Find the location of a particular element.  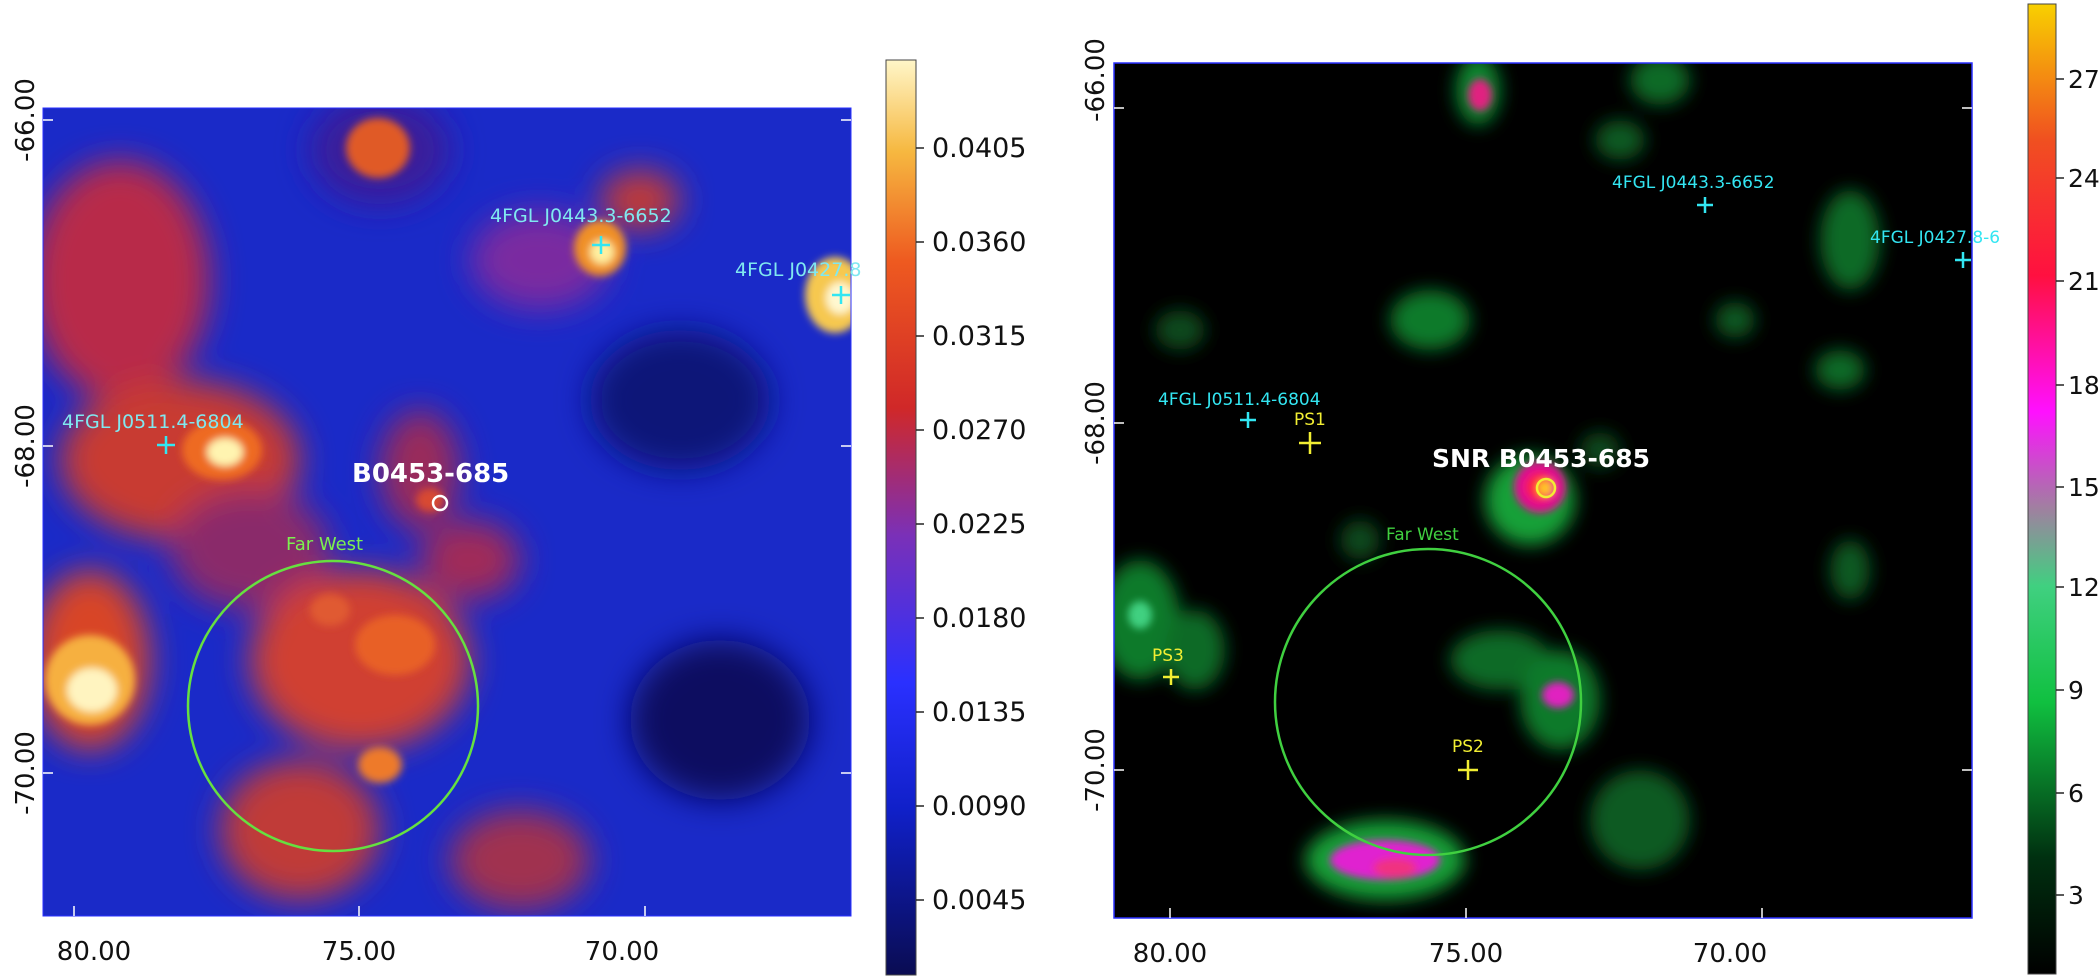

colorbar-tick-label: 24 is located at coordinates (2083, 178).